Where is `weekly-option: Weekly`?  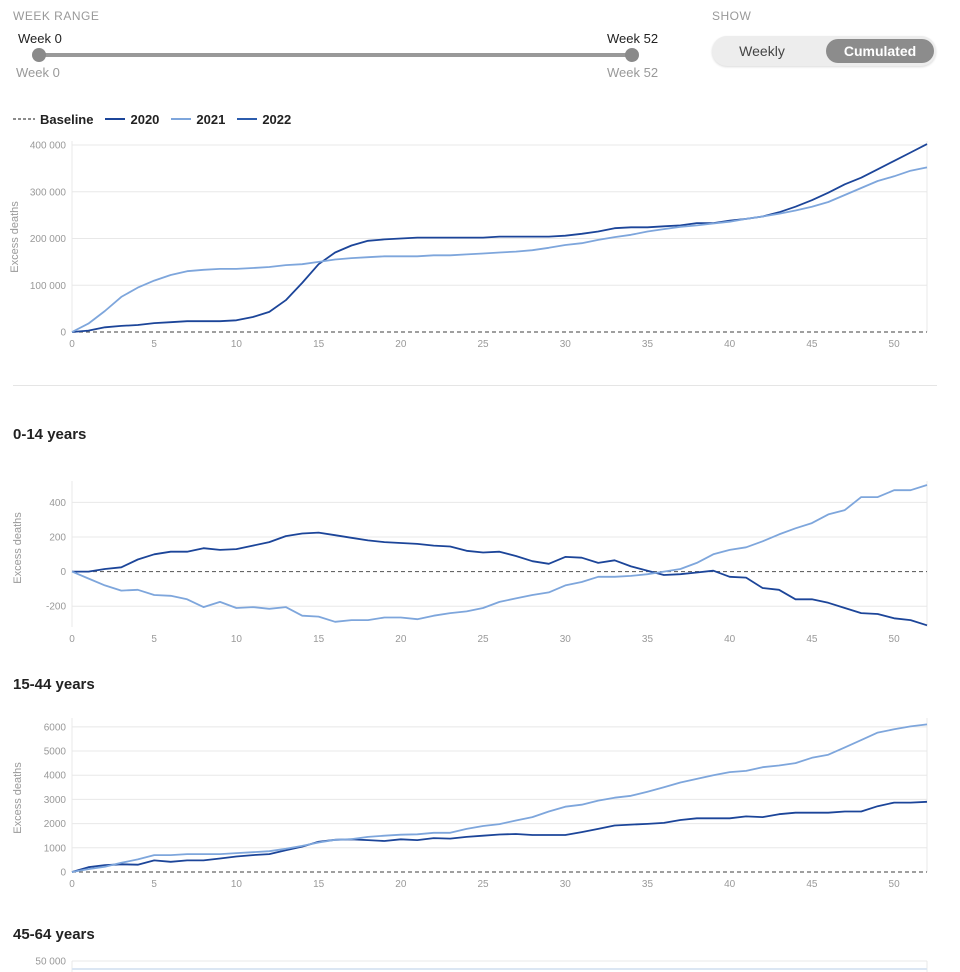
weekly-option: Weekly is located at coordinates (762, 51).